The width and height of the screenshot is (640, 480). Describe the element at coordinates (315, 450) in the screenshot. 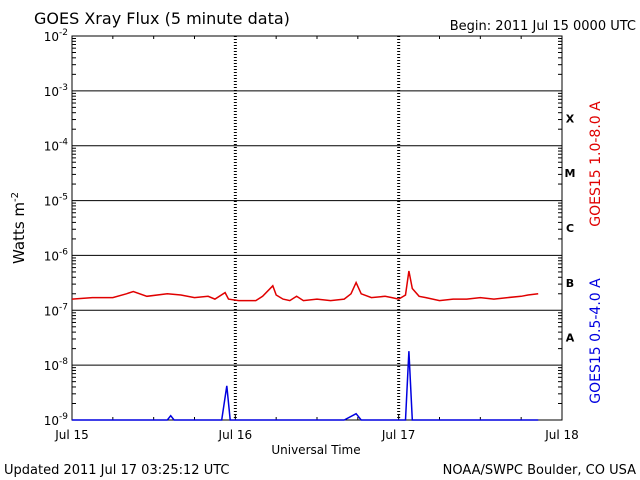

I see `x-axis-label: Universal Time` at that location.